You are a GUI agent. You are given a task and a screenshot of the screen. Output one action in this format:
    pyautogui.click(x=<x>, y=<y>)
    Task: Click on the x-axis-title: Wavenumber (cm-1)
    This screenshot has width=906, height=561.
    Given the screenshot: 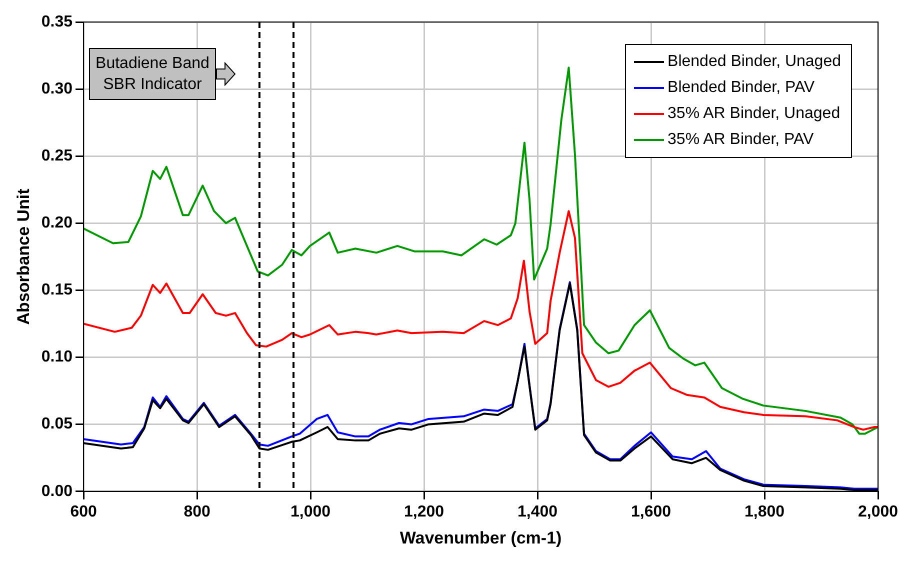 What is the action you would take?
    pyautogui.click(x=481, y=538)
    